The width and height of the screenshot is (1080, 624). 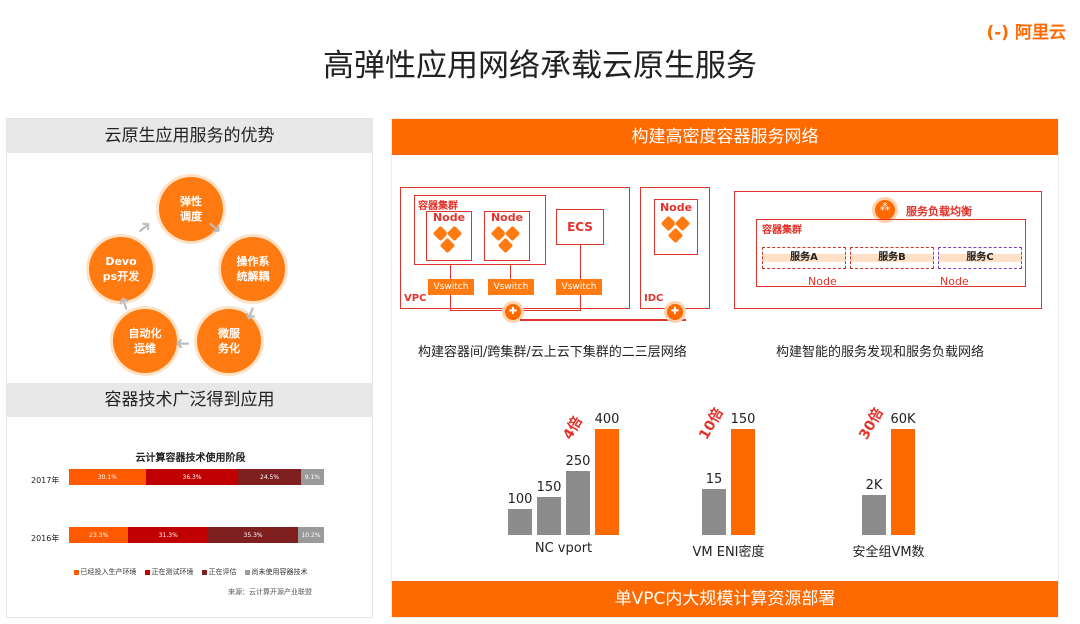 I want to click on service-lb-label: 服务负载均衡, so click(x=939, y=211).